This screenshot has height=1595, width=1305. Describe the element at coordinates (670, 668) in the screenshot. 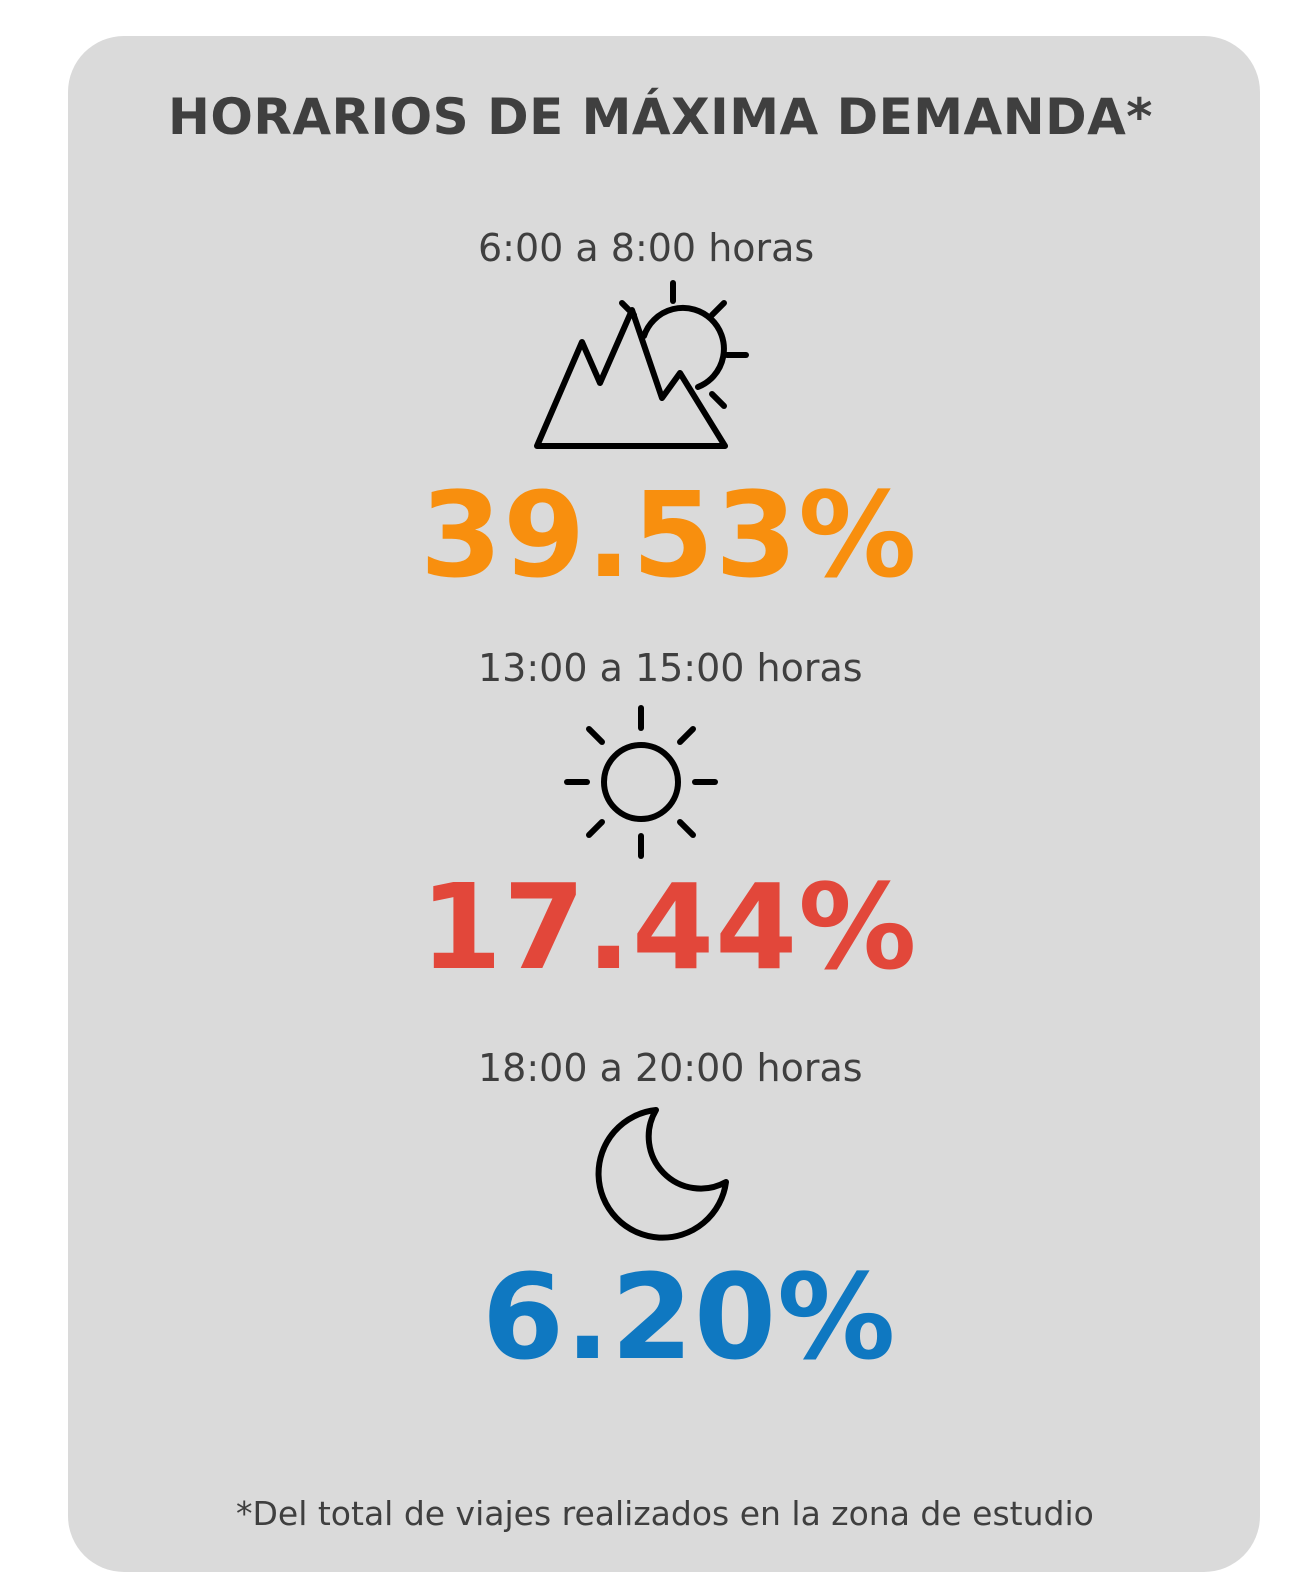

I see `period-2-time: 13:00 a 15:00 horas` at that location.